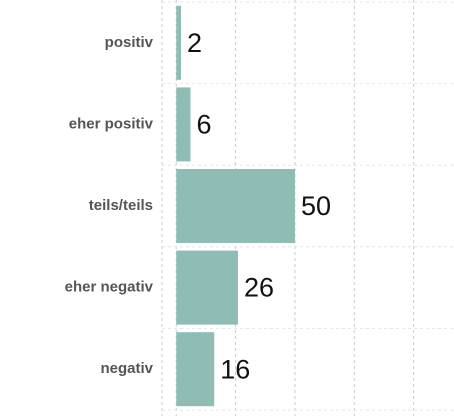 Image resolution: width=454 pixels, height=416 pixels. What do you see at coordinates (126, 368) in the screenshot?
I see `category-label: negativ` at bounding box center [126, 368].